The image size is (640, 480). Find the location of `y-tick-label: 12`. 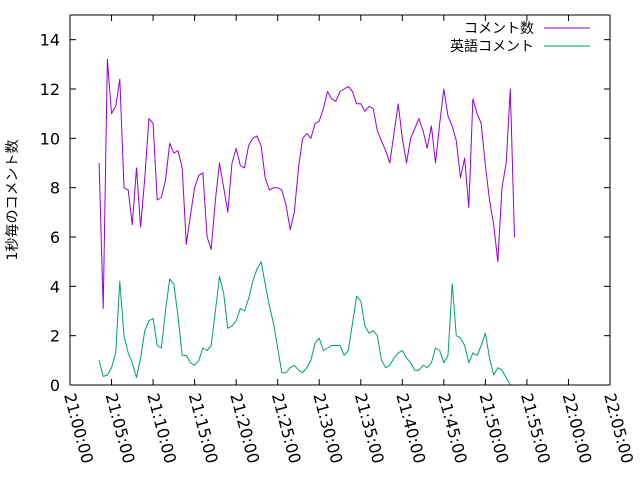

y-tick-label: 12 is located at coordinates (50, 89).